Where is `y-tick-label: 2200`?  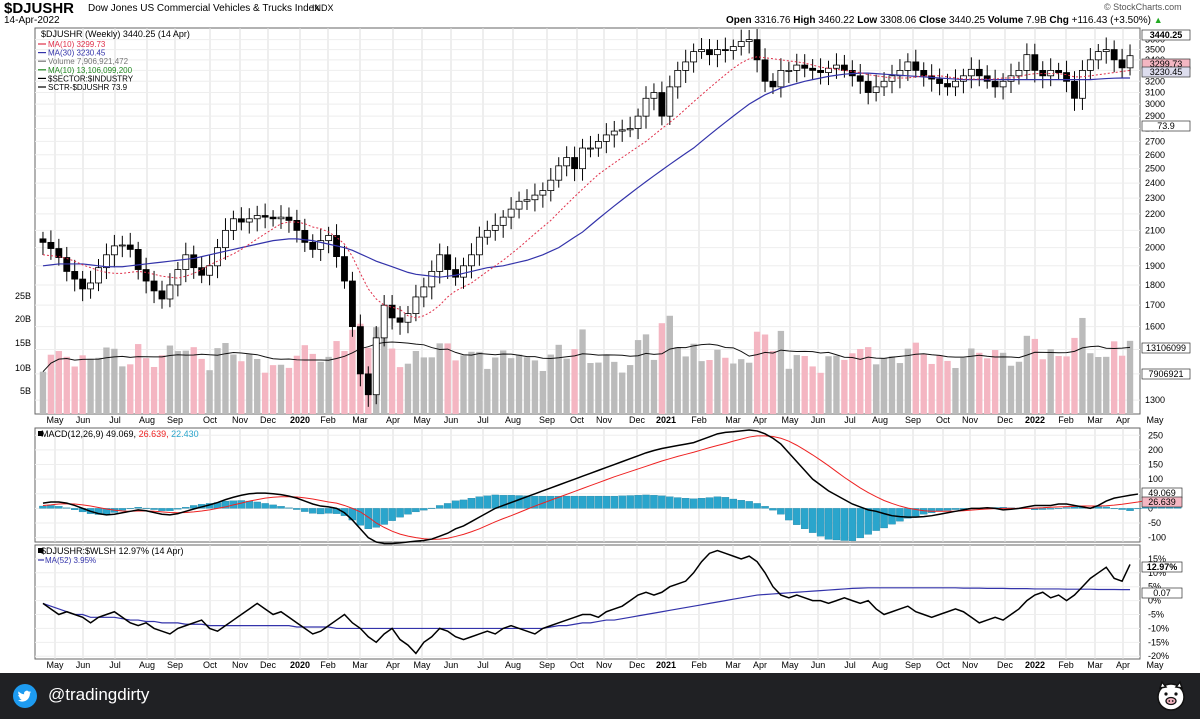
y-tick-label: 2200 is located at coordinates (1155, 214).